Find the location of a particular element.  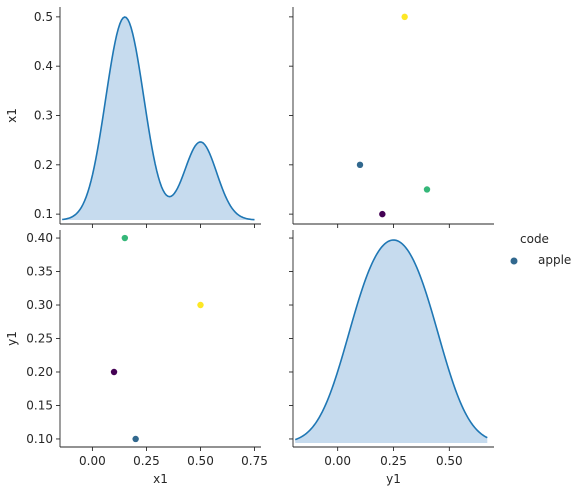

kde-area-y1 is located at coordinates (391, 341).